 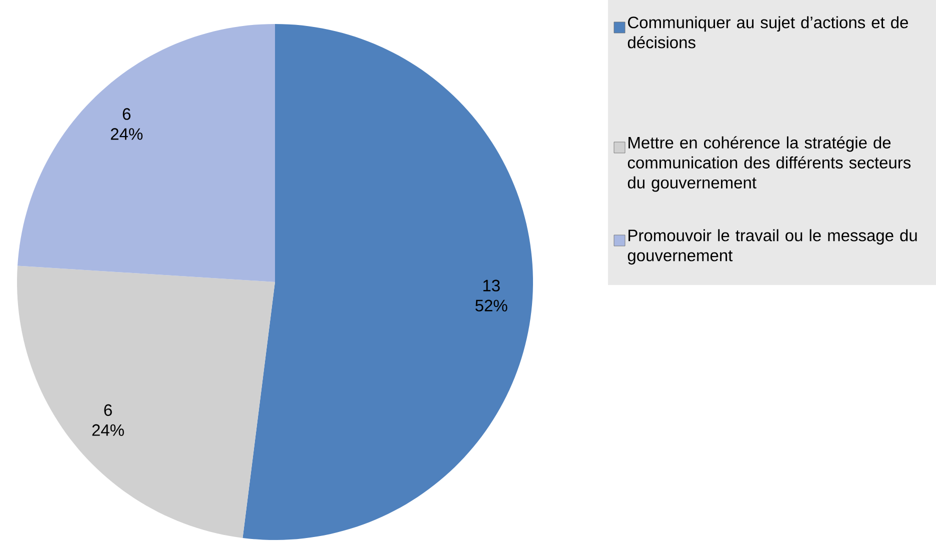 I want to click on legend-label: Communiquer au sujet d’actions et de décisions, so click(x=768, y=32).